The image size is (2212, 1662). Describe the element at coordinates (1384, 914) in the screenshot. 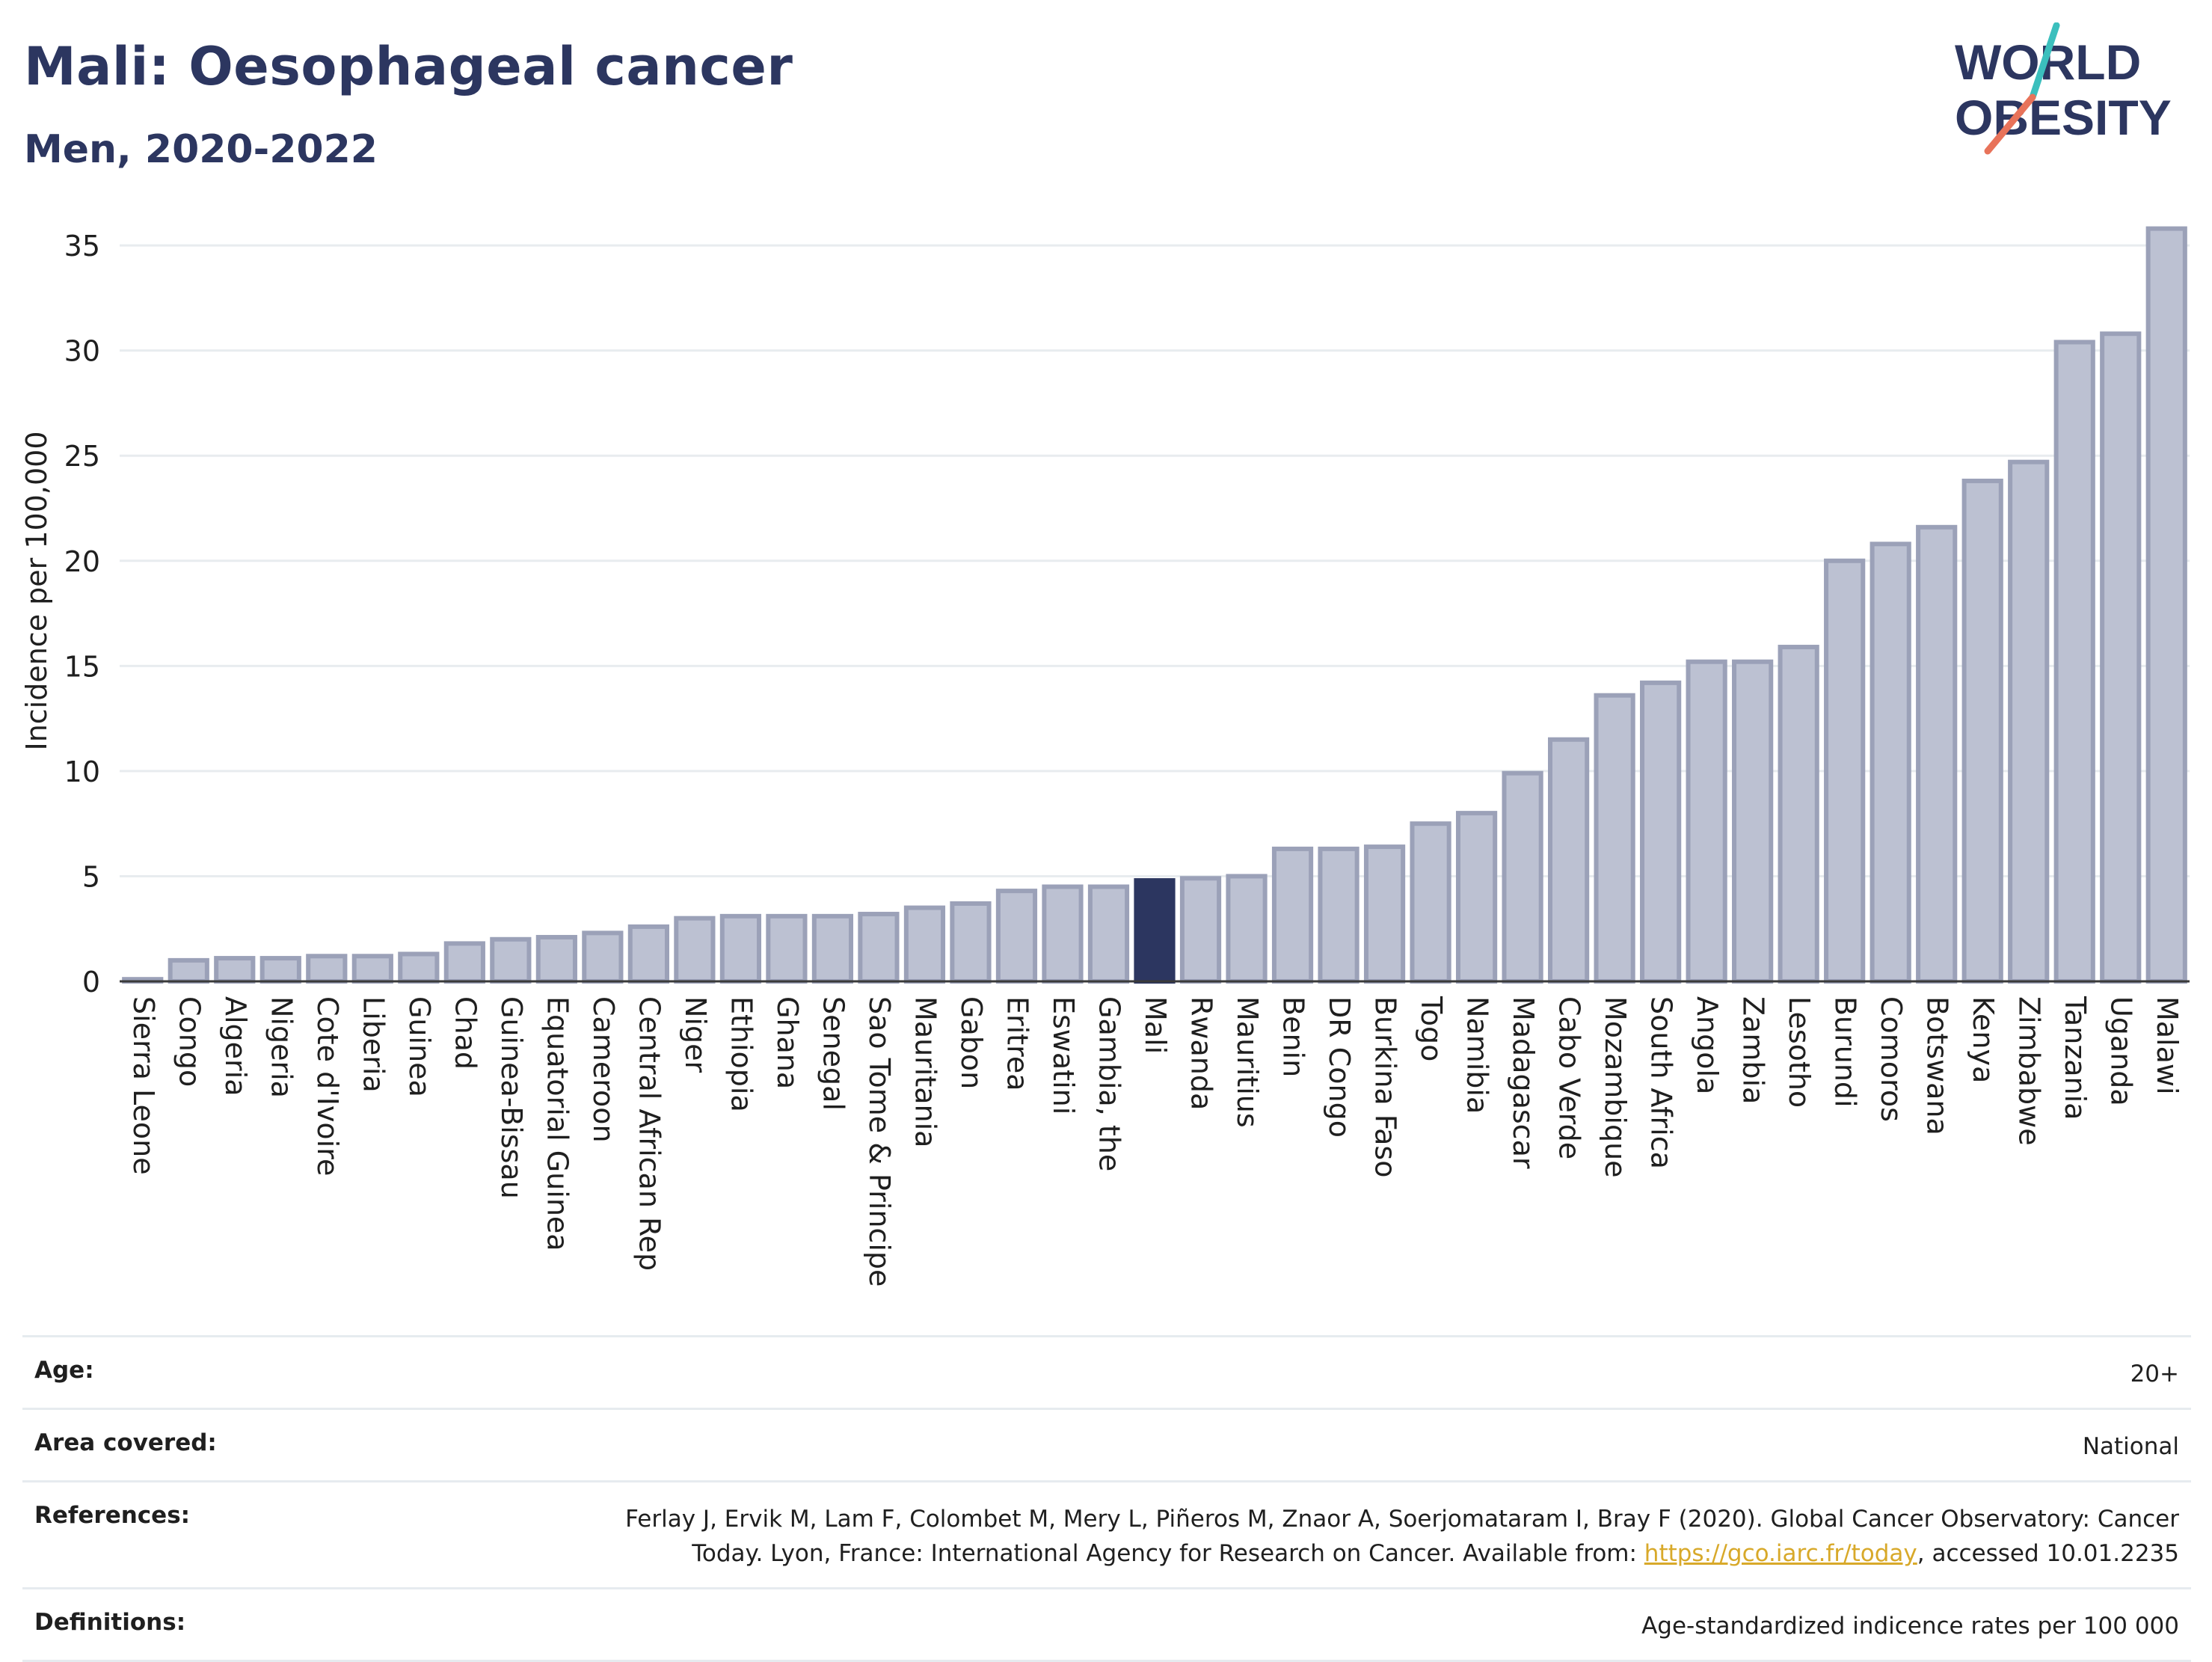

I see `bar-burkina-faso` at that location.